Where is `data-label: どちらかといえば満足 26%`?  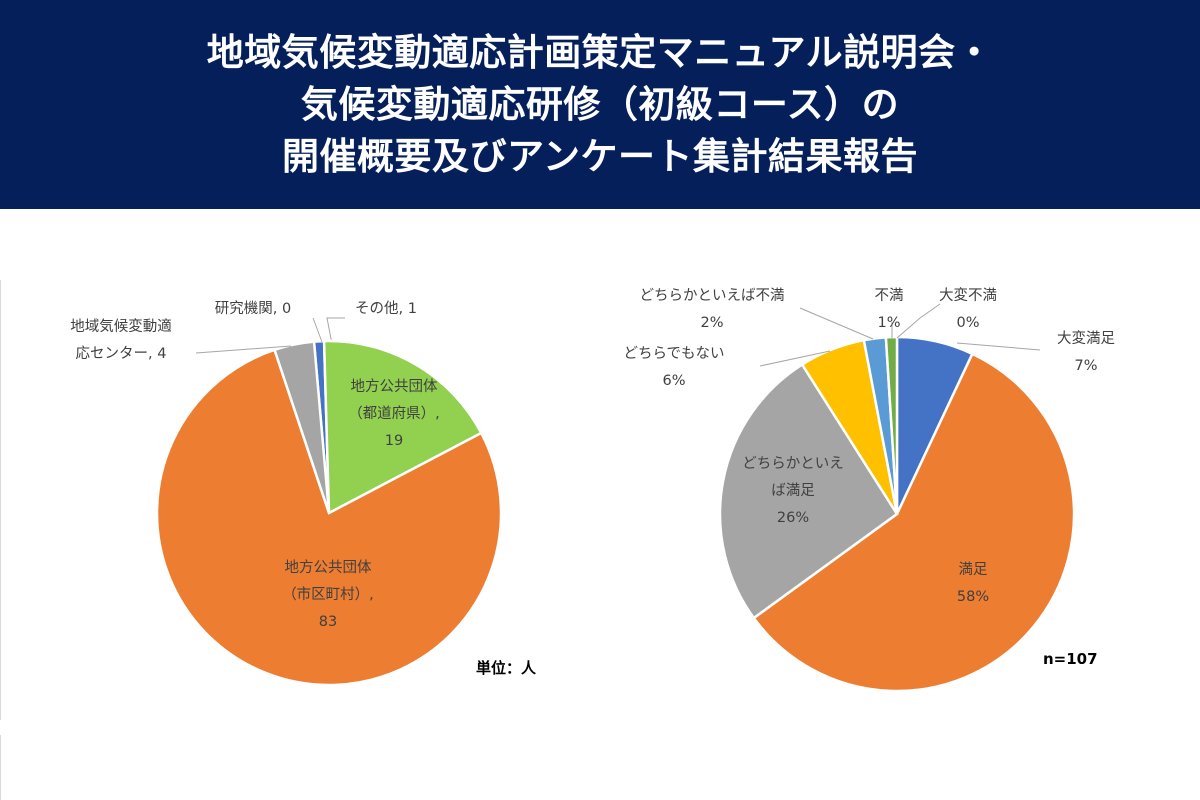
data-label: どちらかといえば満足 26% is located at coordinates (793, 490).